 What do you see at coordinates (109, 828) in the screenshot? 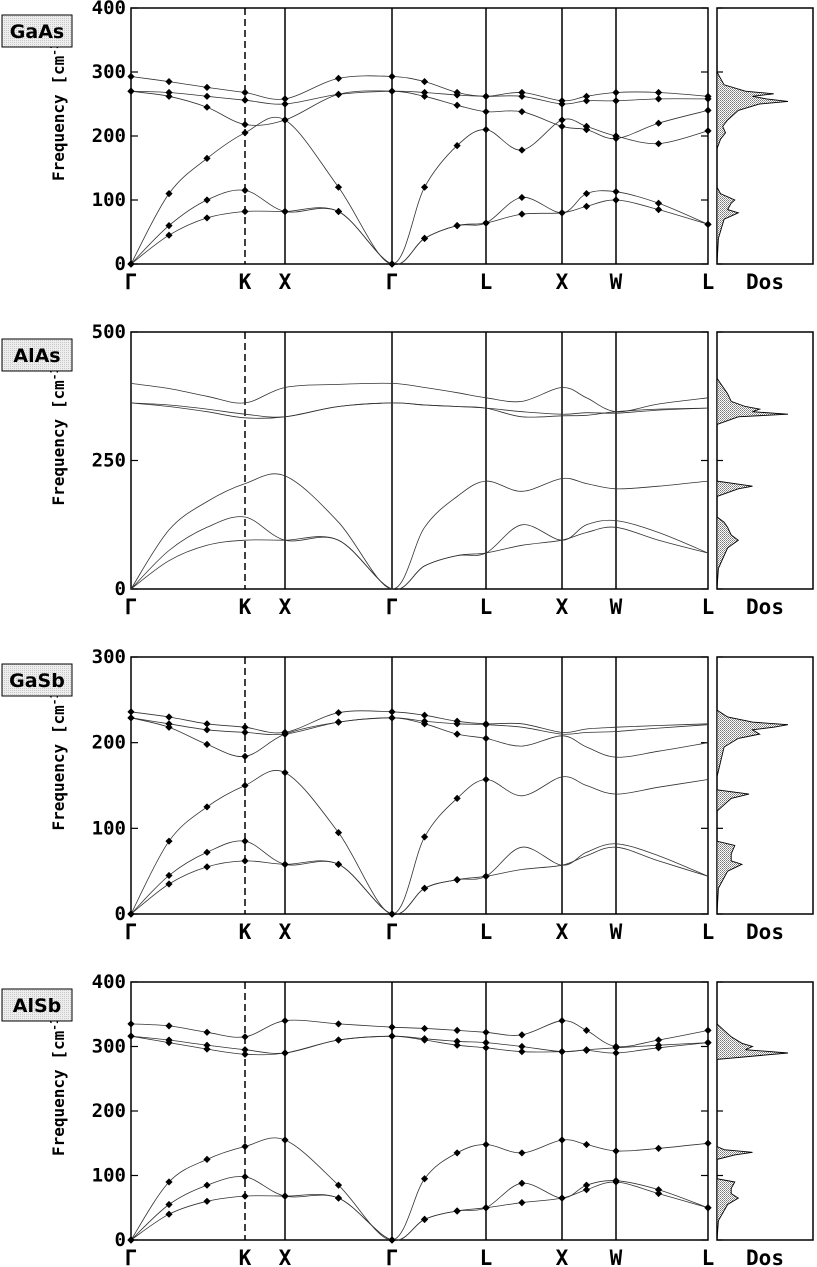
I see `y-tick-label: 100` at bounding box center [109, 828].